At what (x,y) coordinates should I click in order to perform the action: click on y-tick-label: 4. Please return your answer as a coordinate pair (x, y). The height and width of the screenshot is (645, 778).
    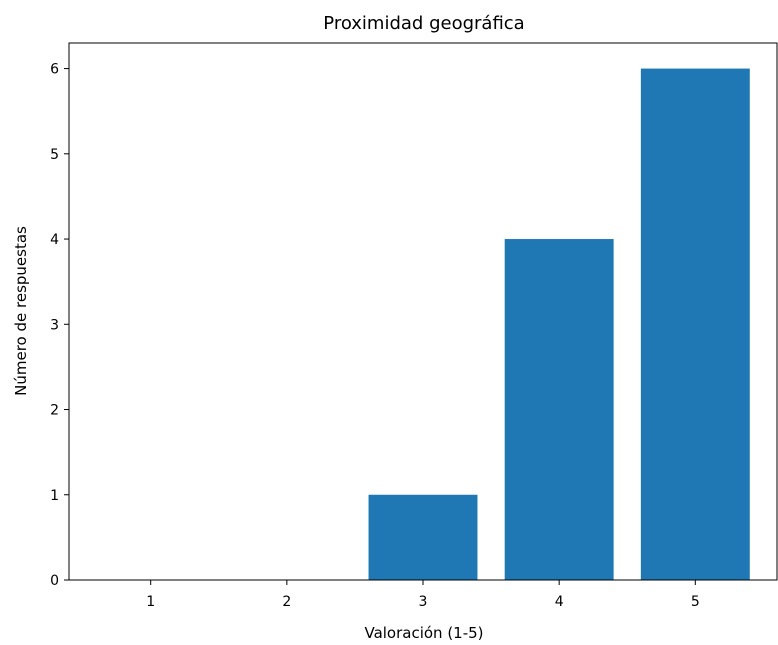
    Looking at the image, I should click on (54, 240).